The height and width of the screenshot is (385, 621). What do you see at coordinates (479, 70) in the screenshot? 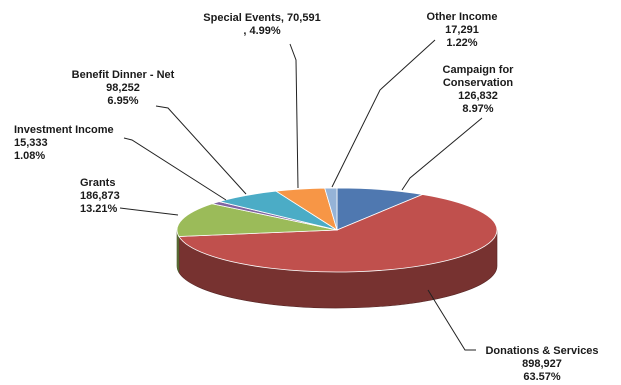
I see `label-text: Campaign for` at bounding box center [479, 70].